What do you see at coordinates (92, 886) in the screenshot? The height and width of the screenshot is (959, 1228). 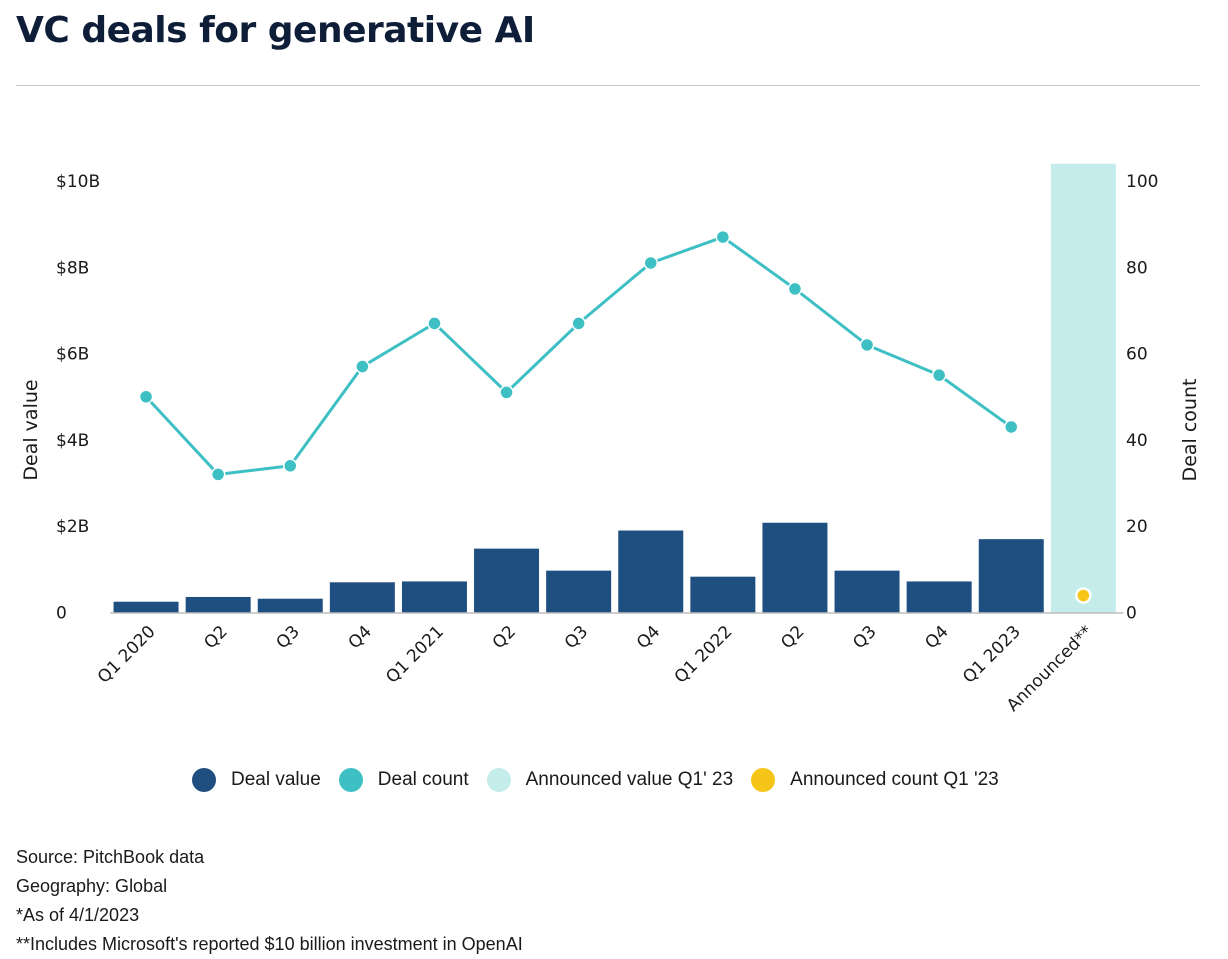 I see `geography-note: Geography: Global` at bounding box center [92, 886].